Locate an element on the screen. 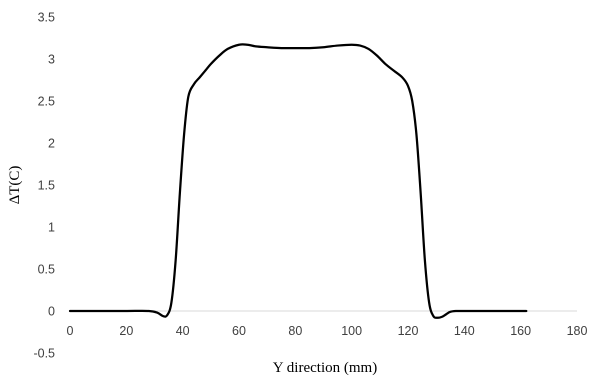  x-tick-label: 140 is located at coordinates (464, 331).